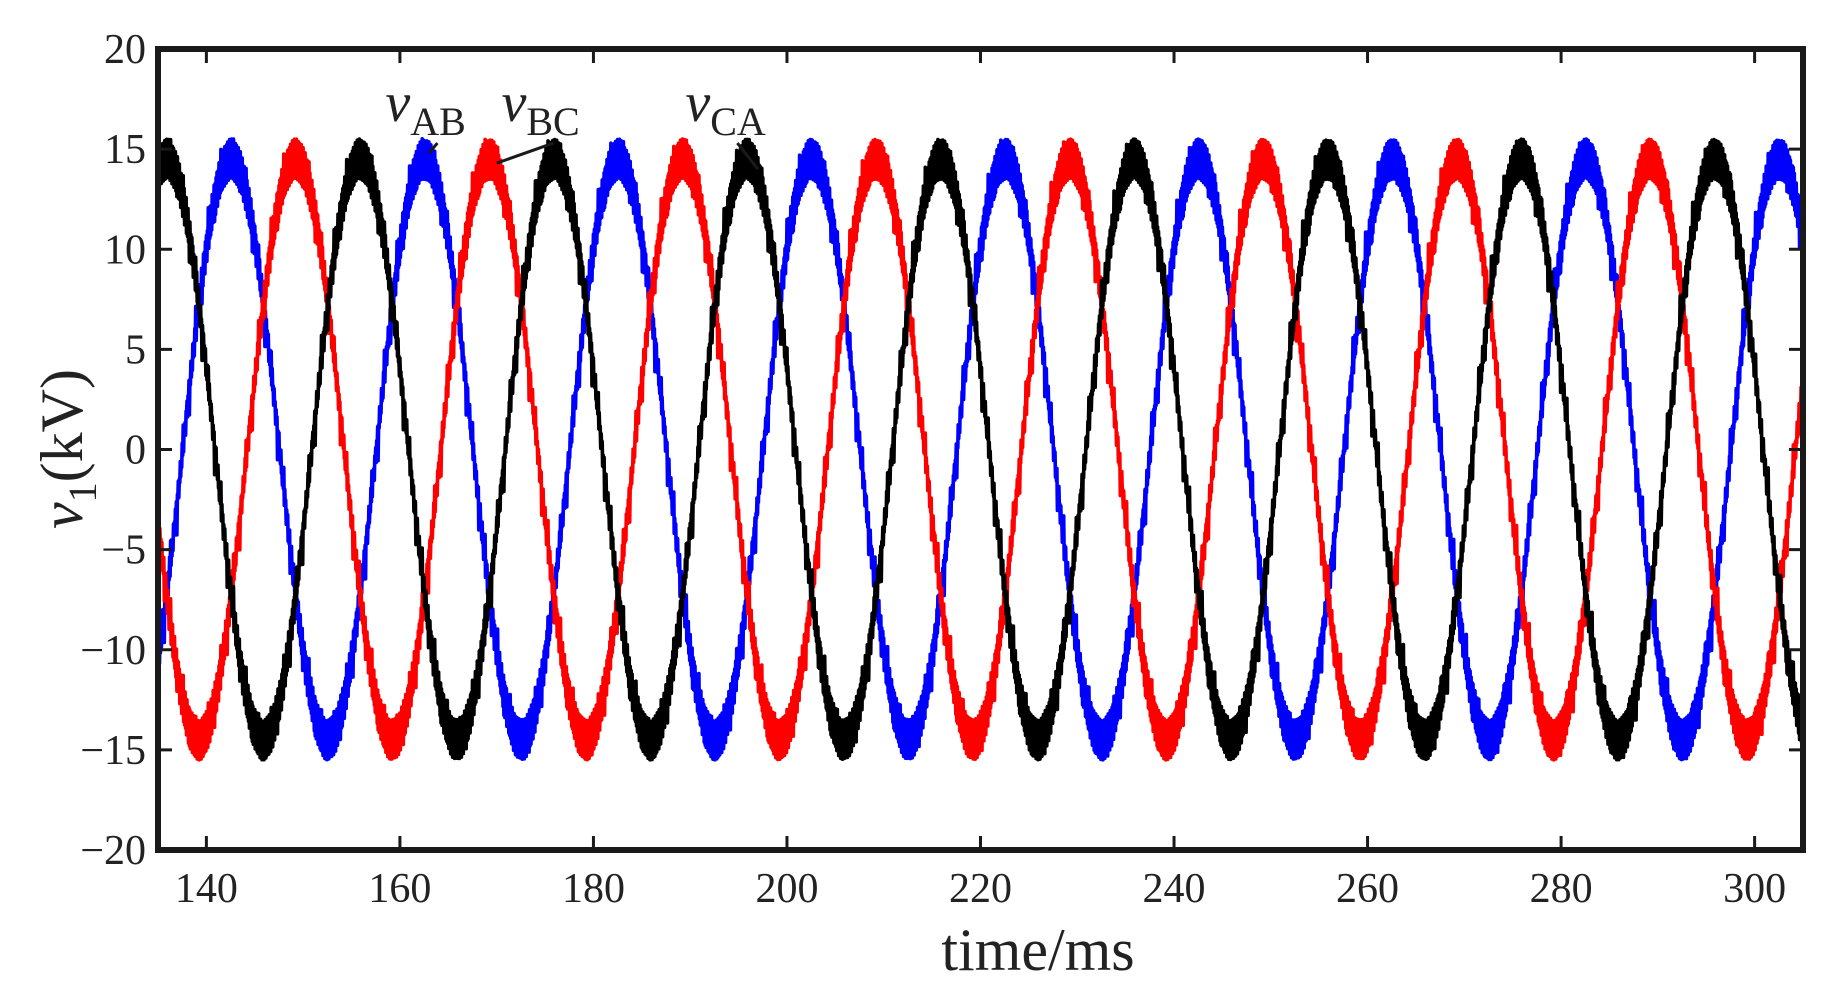 The width and height of the screenshot is (1834, 992). Describe the element at coordinates (62, 425) in the screenshot. I see `y-axis-title-suffix: (kV)` at that location.